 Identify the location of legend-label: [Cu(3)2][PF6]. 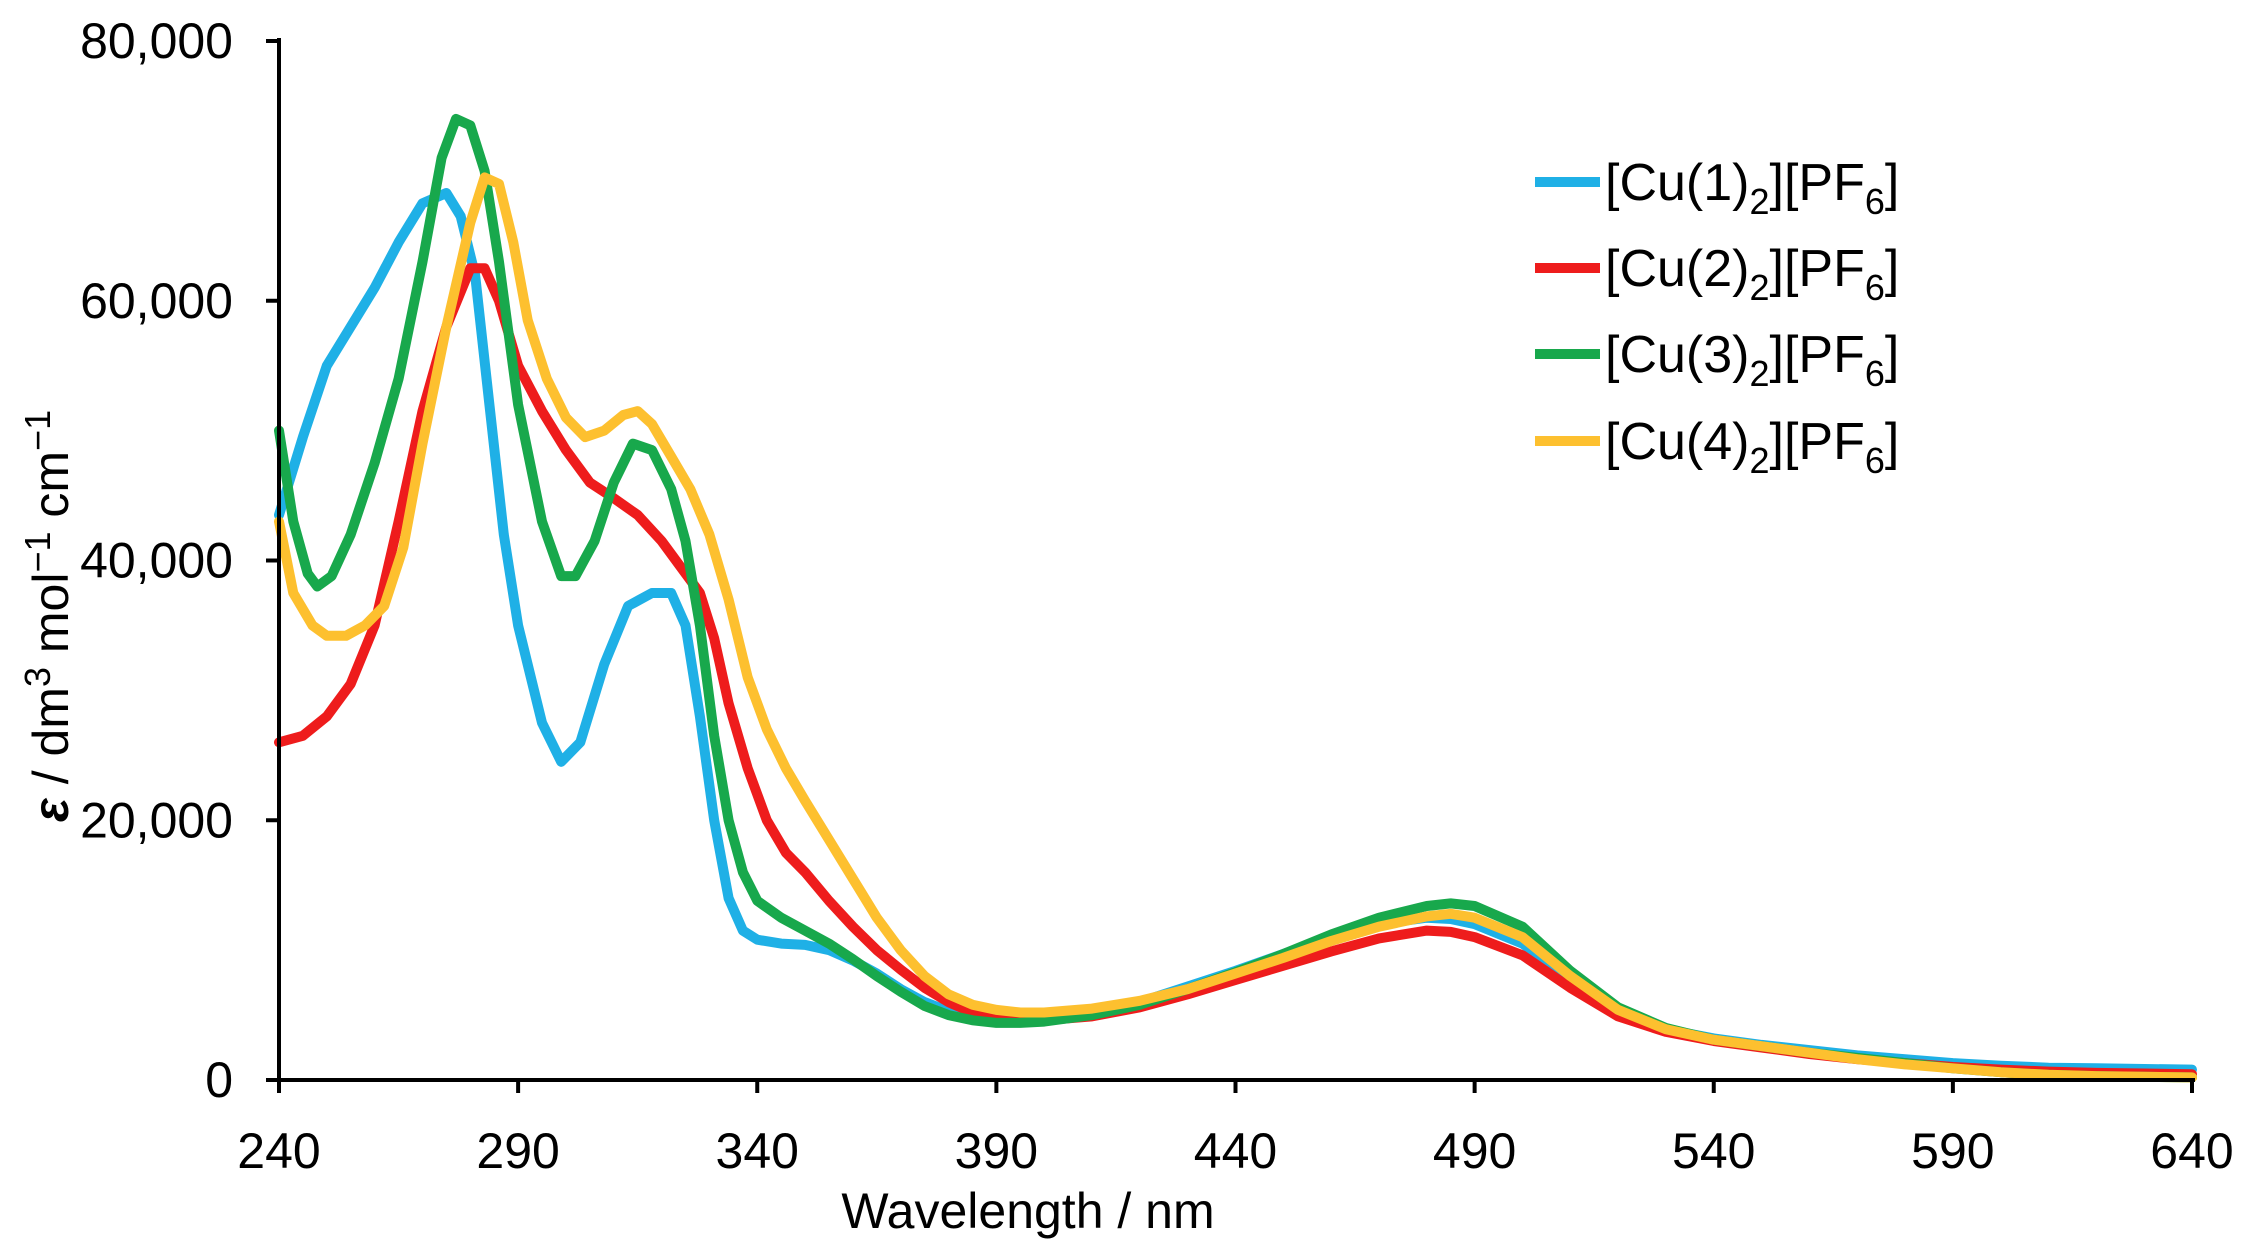
(1752, 360).